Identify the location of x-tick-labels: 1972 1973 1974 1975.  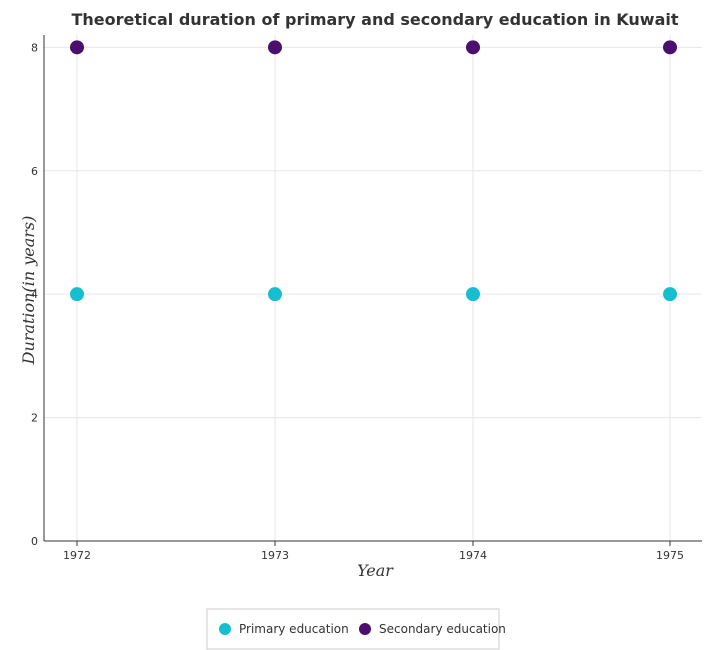
(373, 555).